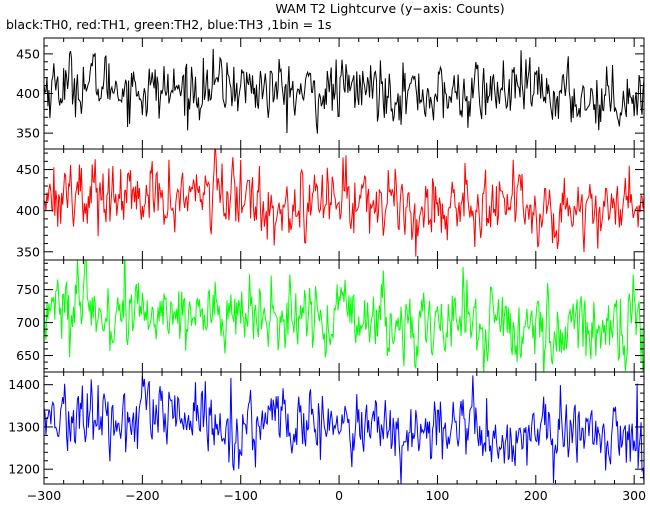 The width and height of the screenshot is (650, 505). I want to click on x-tick-label: 100, so click(438, 495).